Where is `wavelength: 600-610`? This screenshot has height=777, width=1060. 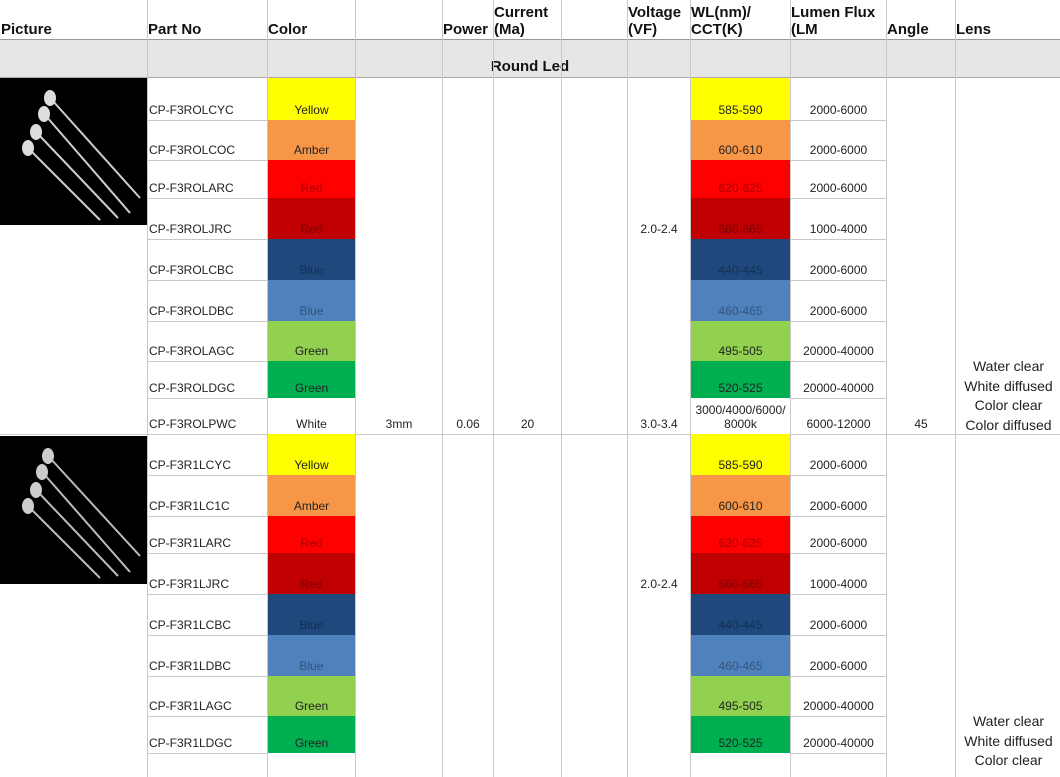 wavelength: 600-610 is located at coordinates (740, 150).